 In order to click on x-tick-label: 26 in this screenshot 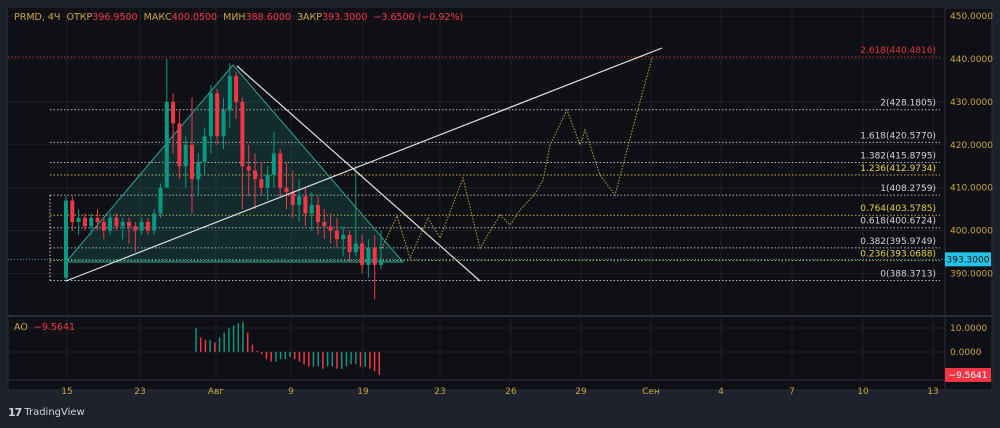, I will do `click(511, 392)`.